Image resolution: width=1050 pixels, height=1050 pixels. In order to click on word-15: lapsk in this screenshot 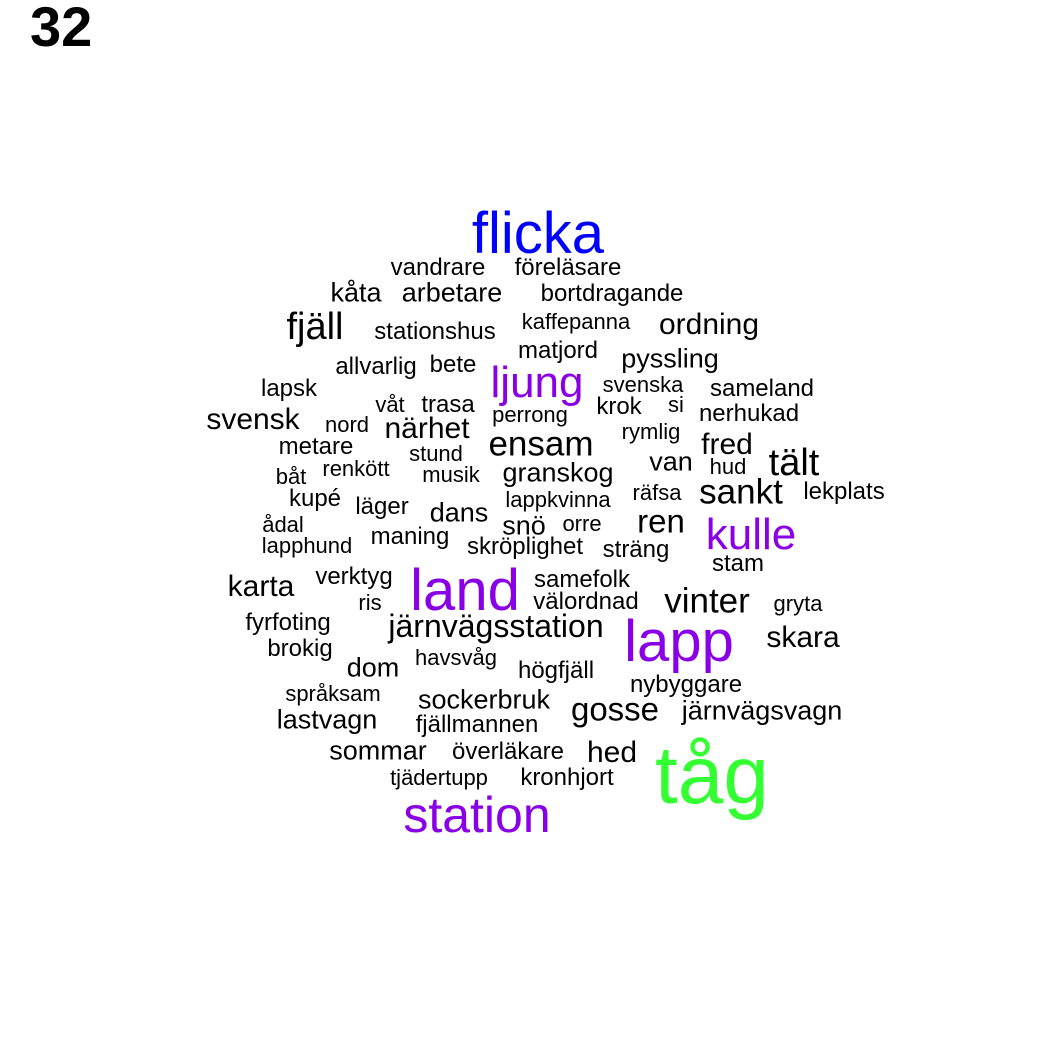, I will do `click(289, 388)`.